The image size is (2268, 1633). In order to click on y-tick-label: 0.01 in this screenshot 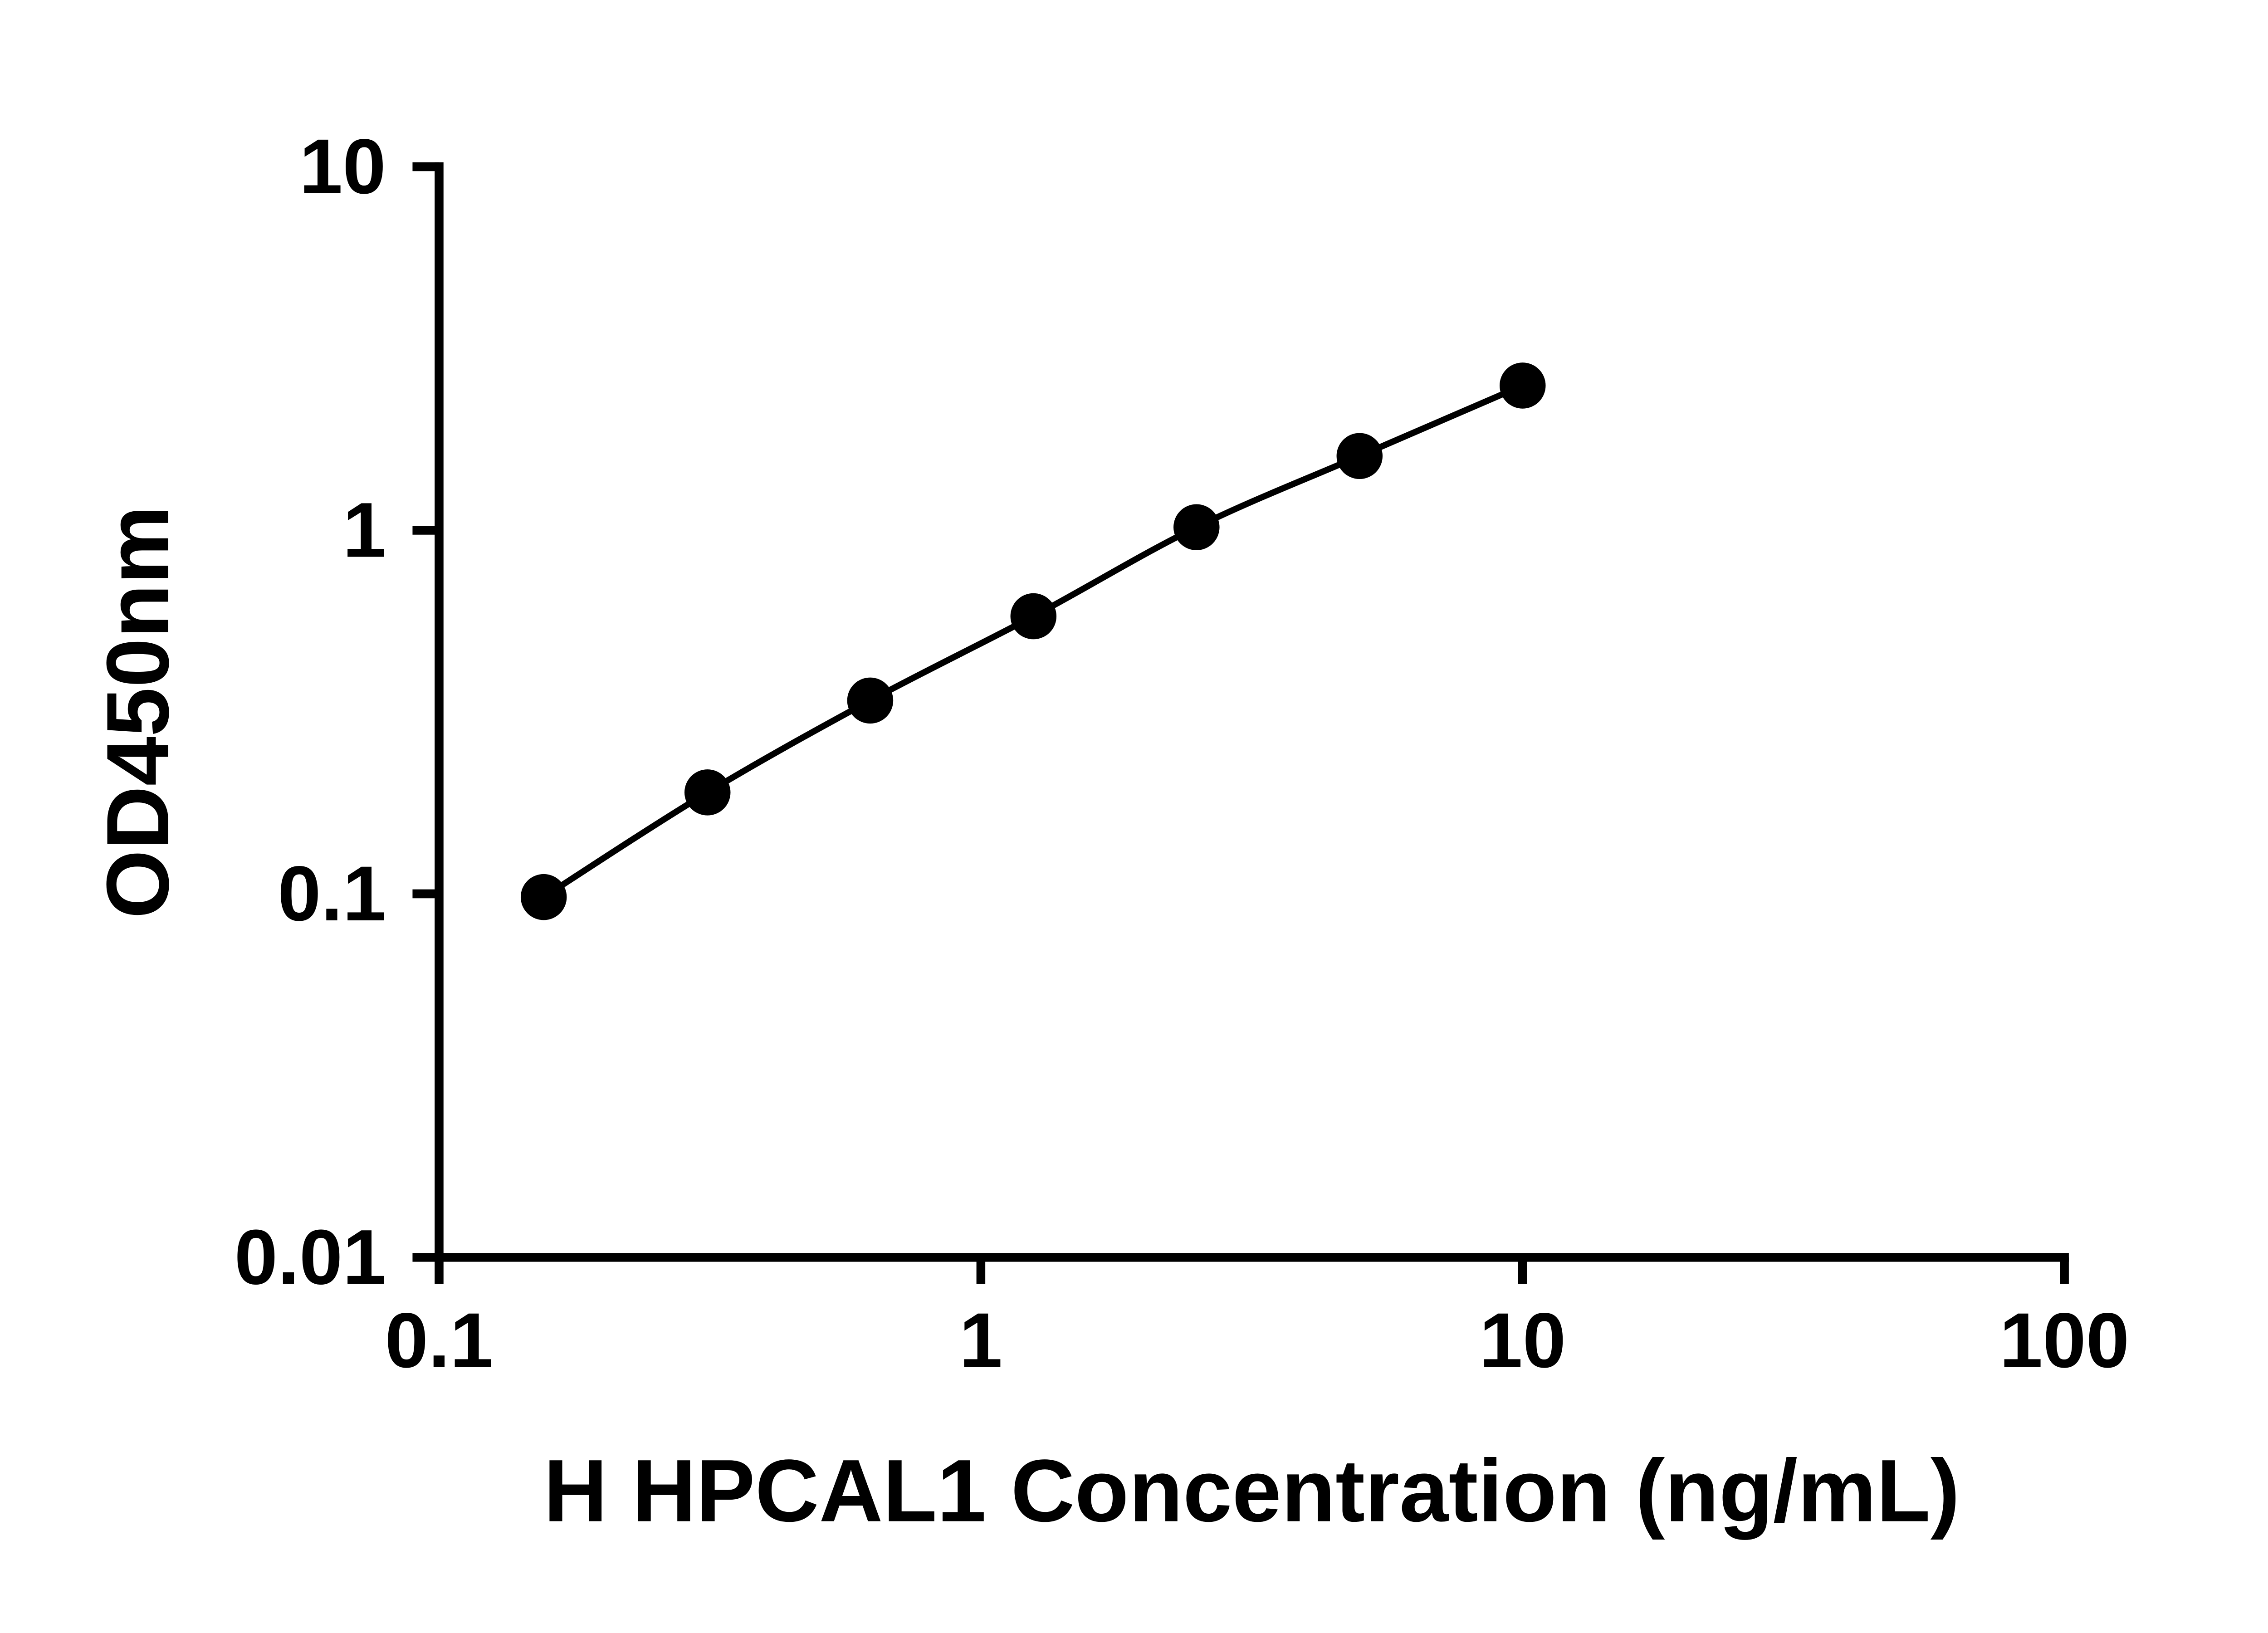, I will do `click(311, 1257)`.